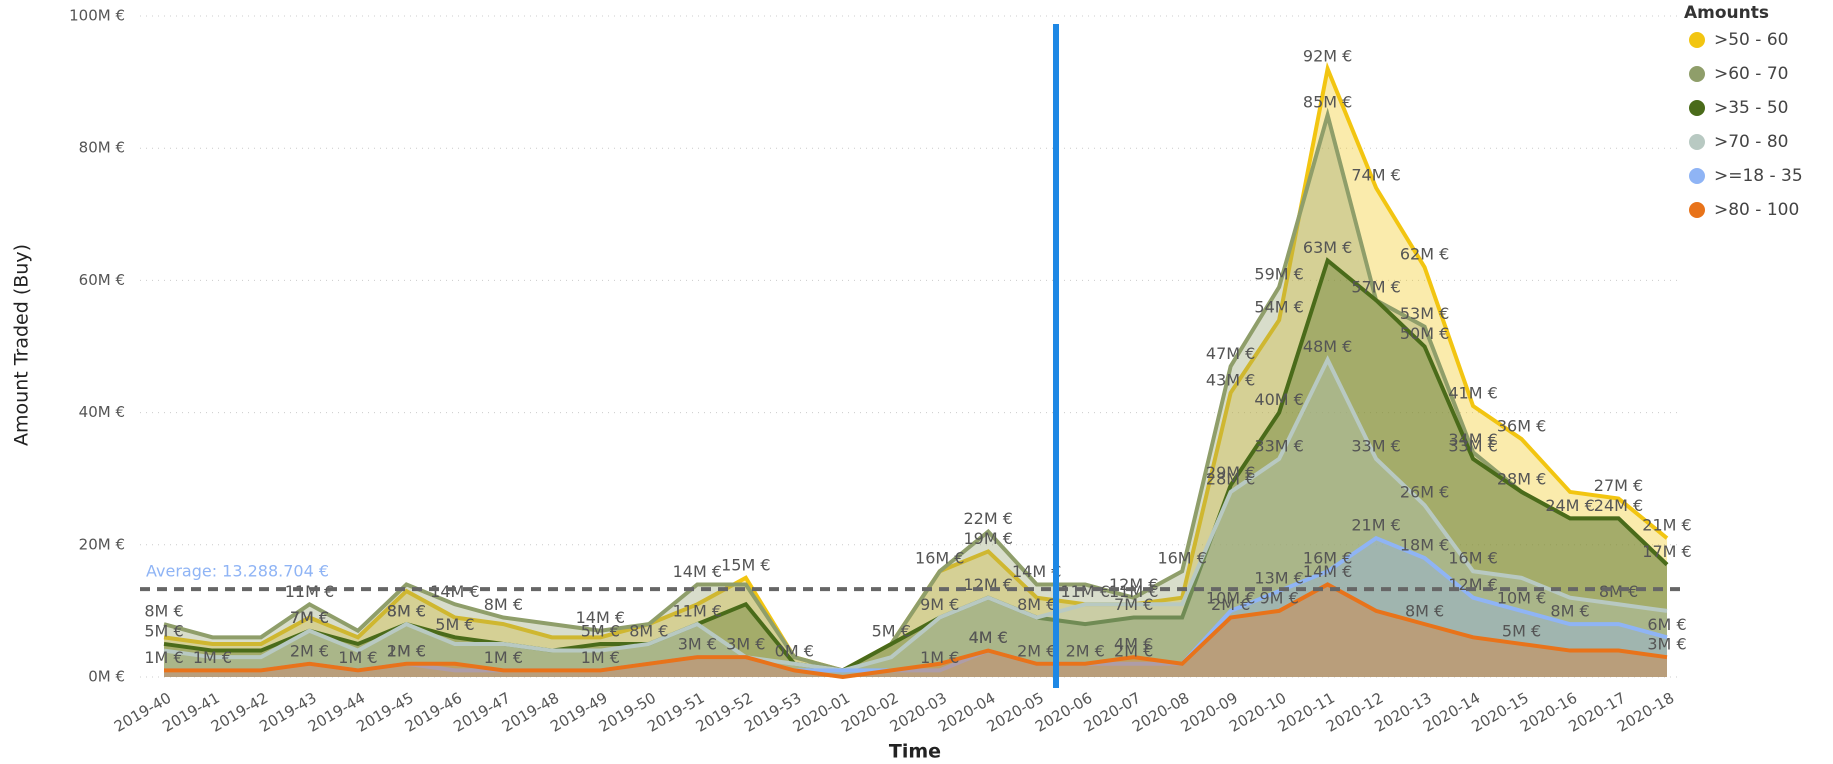 This screenshot has width=1833, height=764. I want to click on data-label: 15M €, so click(745, 564).